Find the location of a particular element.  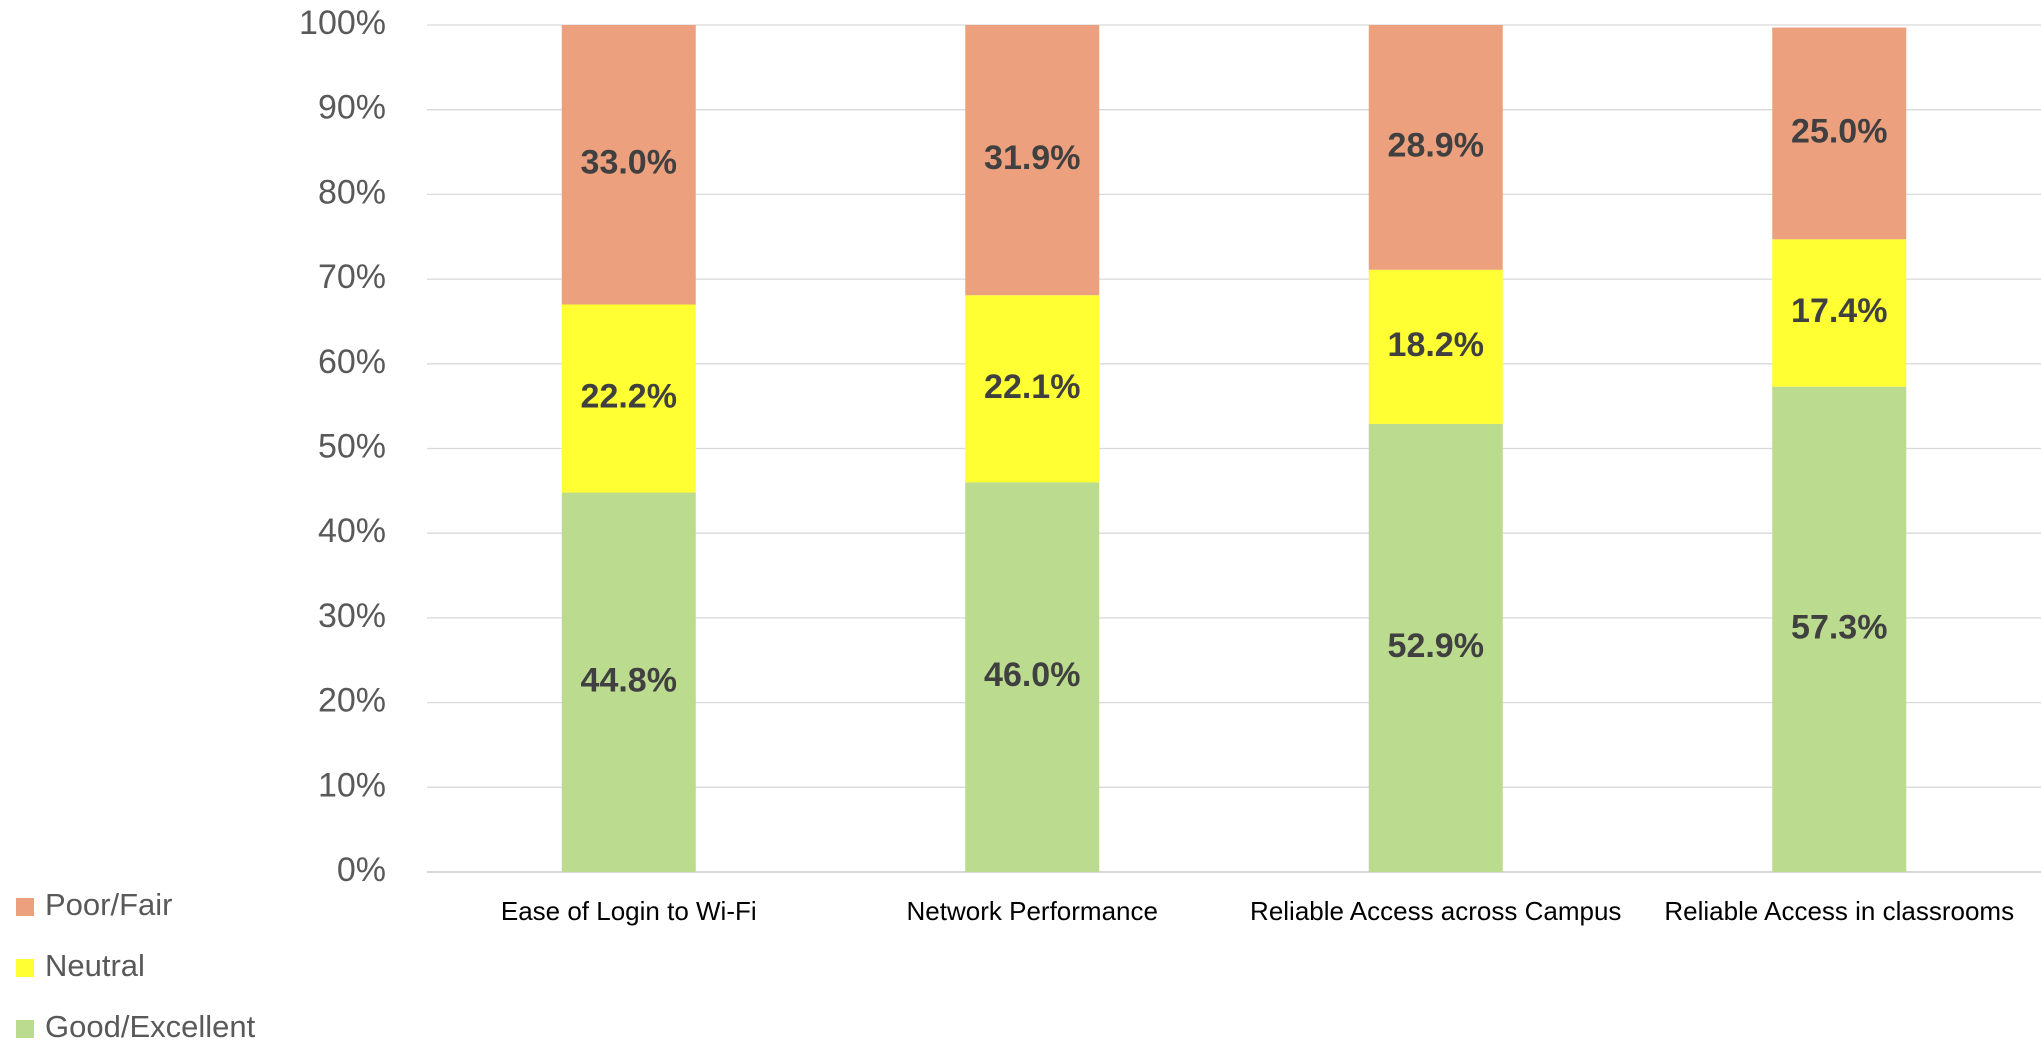

data-label: 18.2% is located at coordinates (1436, 345).